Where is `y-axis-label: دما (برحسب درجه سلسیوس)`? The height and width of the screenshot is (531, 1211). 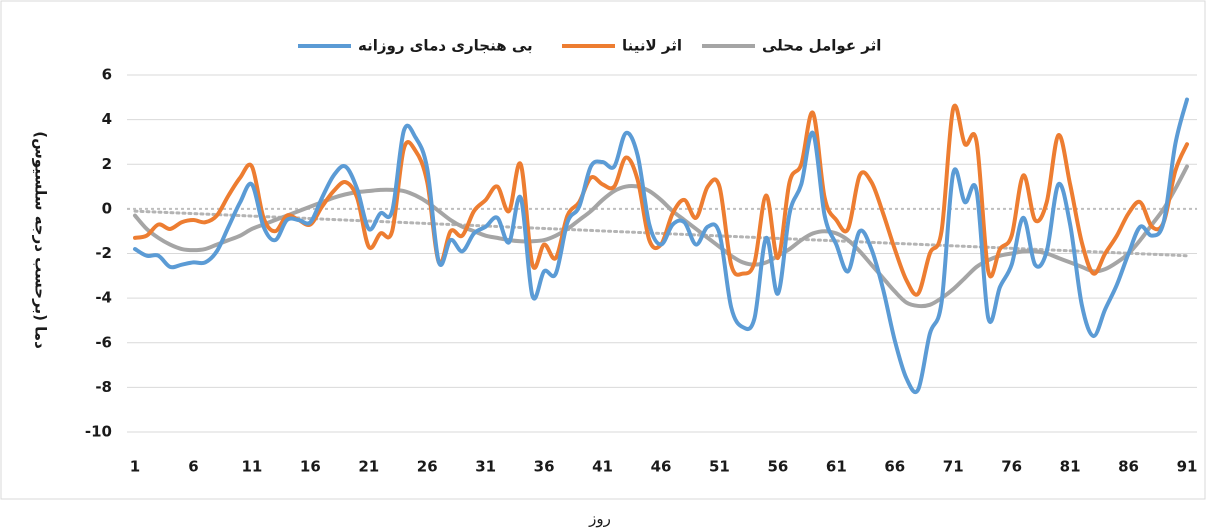 y-axis-label: دما (برحسب درجه سلسیوس) is located at coordinates (41, 240).